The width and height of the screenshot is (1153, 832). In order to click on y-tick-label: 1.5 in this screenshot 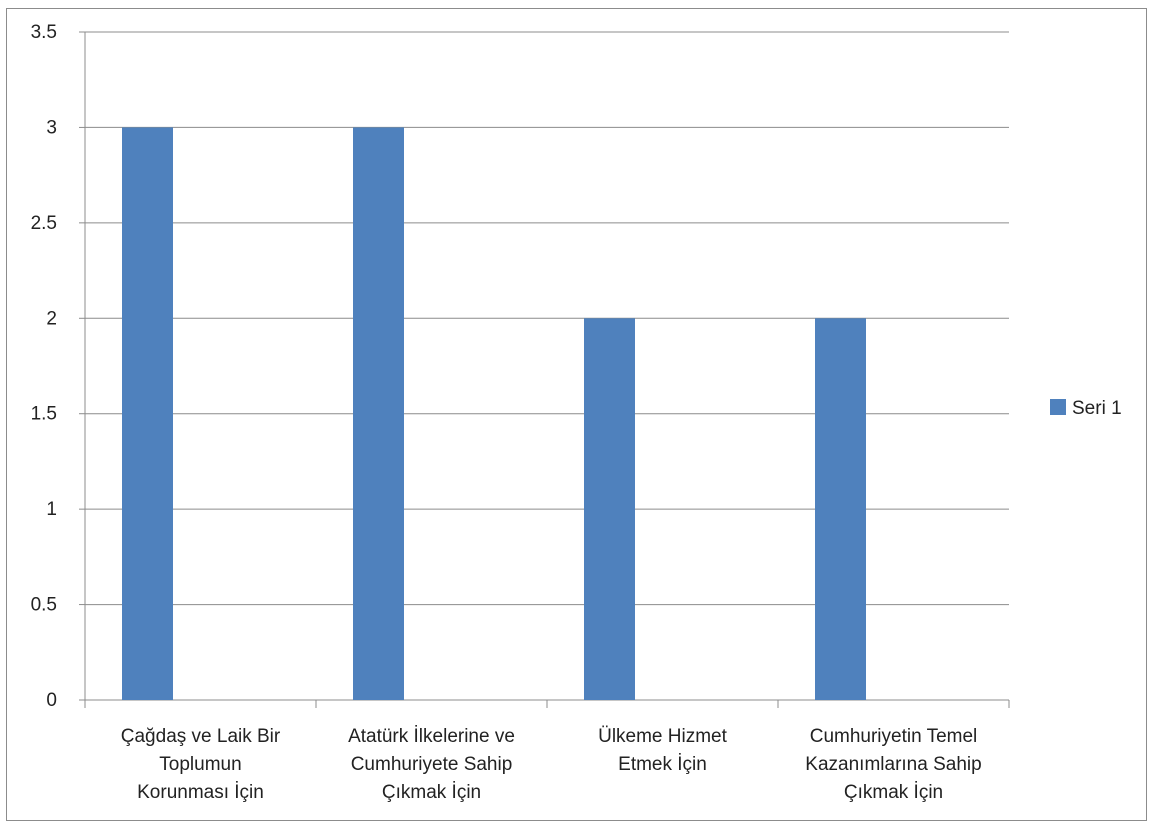, I will do `click(44, 414)`.